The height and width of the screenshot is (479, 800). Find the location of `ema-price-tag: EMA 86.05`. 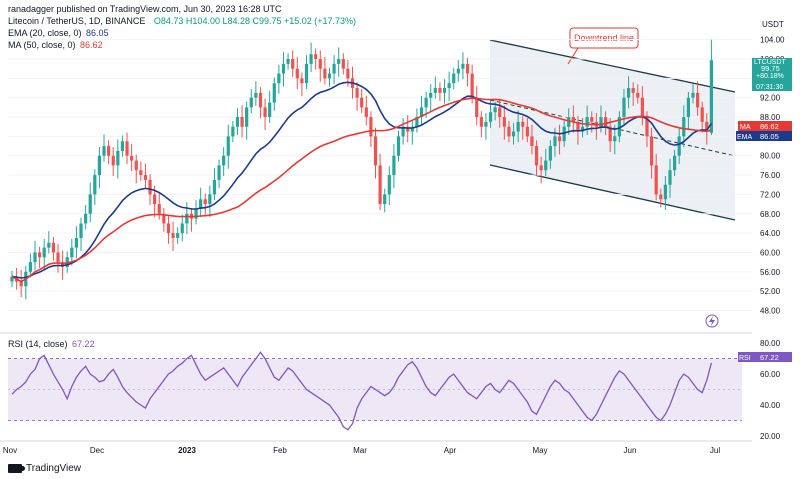

ema-price-tag: EMA 86.05 is located at coordinates (764, 136).